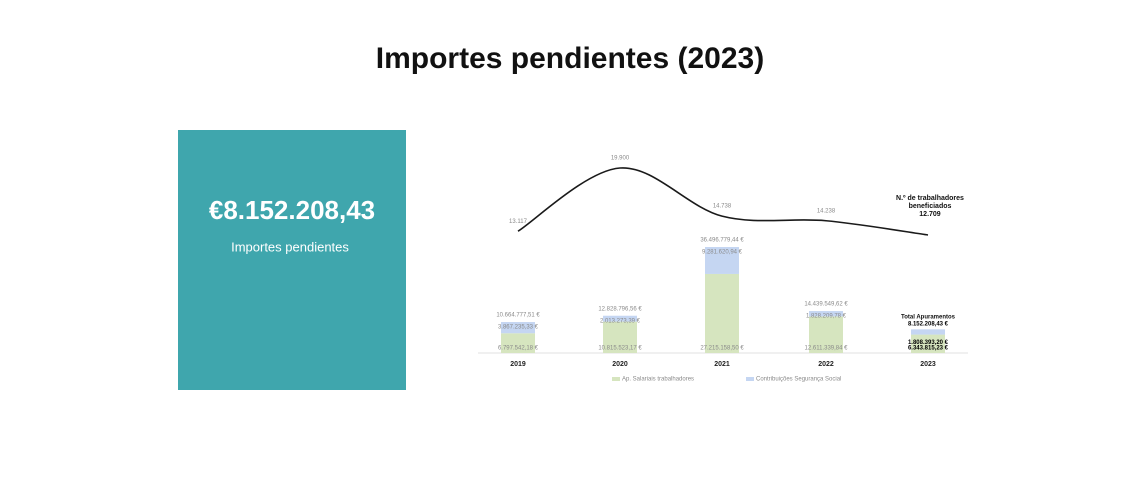  What do you see at coordinates (826, 211) in the screenshot?
I see `line-label: 14.238` at bounding box center [826, 211].